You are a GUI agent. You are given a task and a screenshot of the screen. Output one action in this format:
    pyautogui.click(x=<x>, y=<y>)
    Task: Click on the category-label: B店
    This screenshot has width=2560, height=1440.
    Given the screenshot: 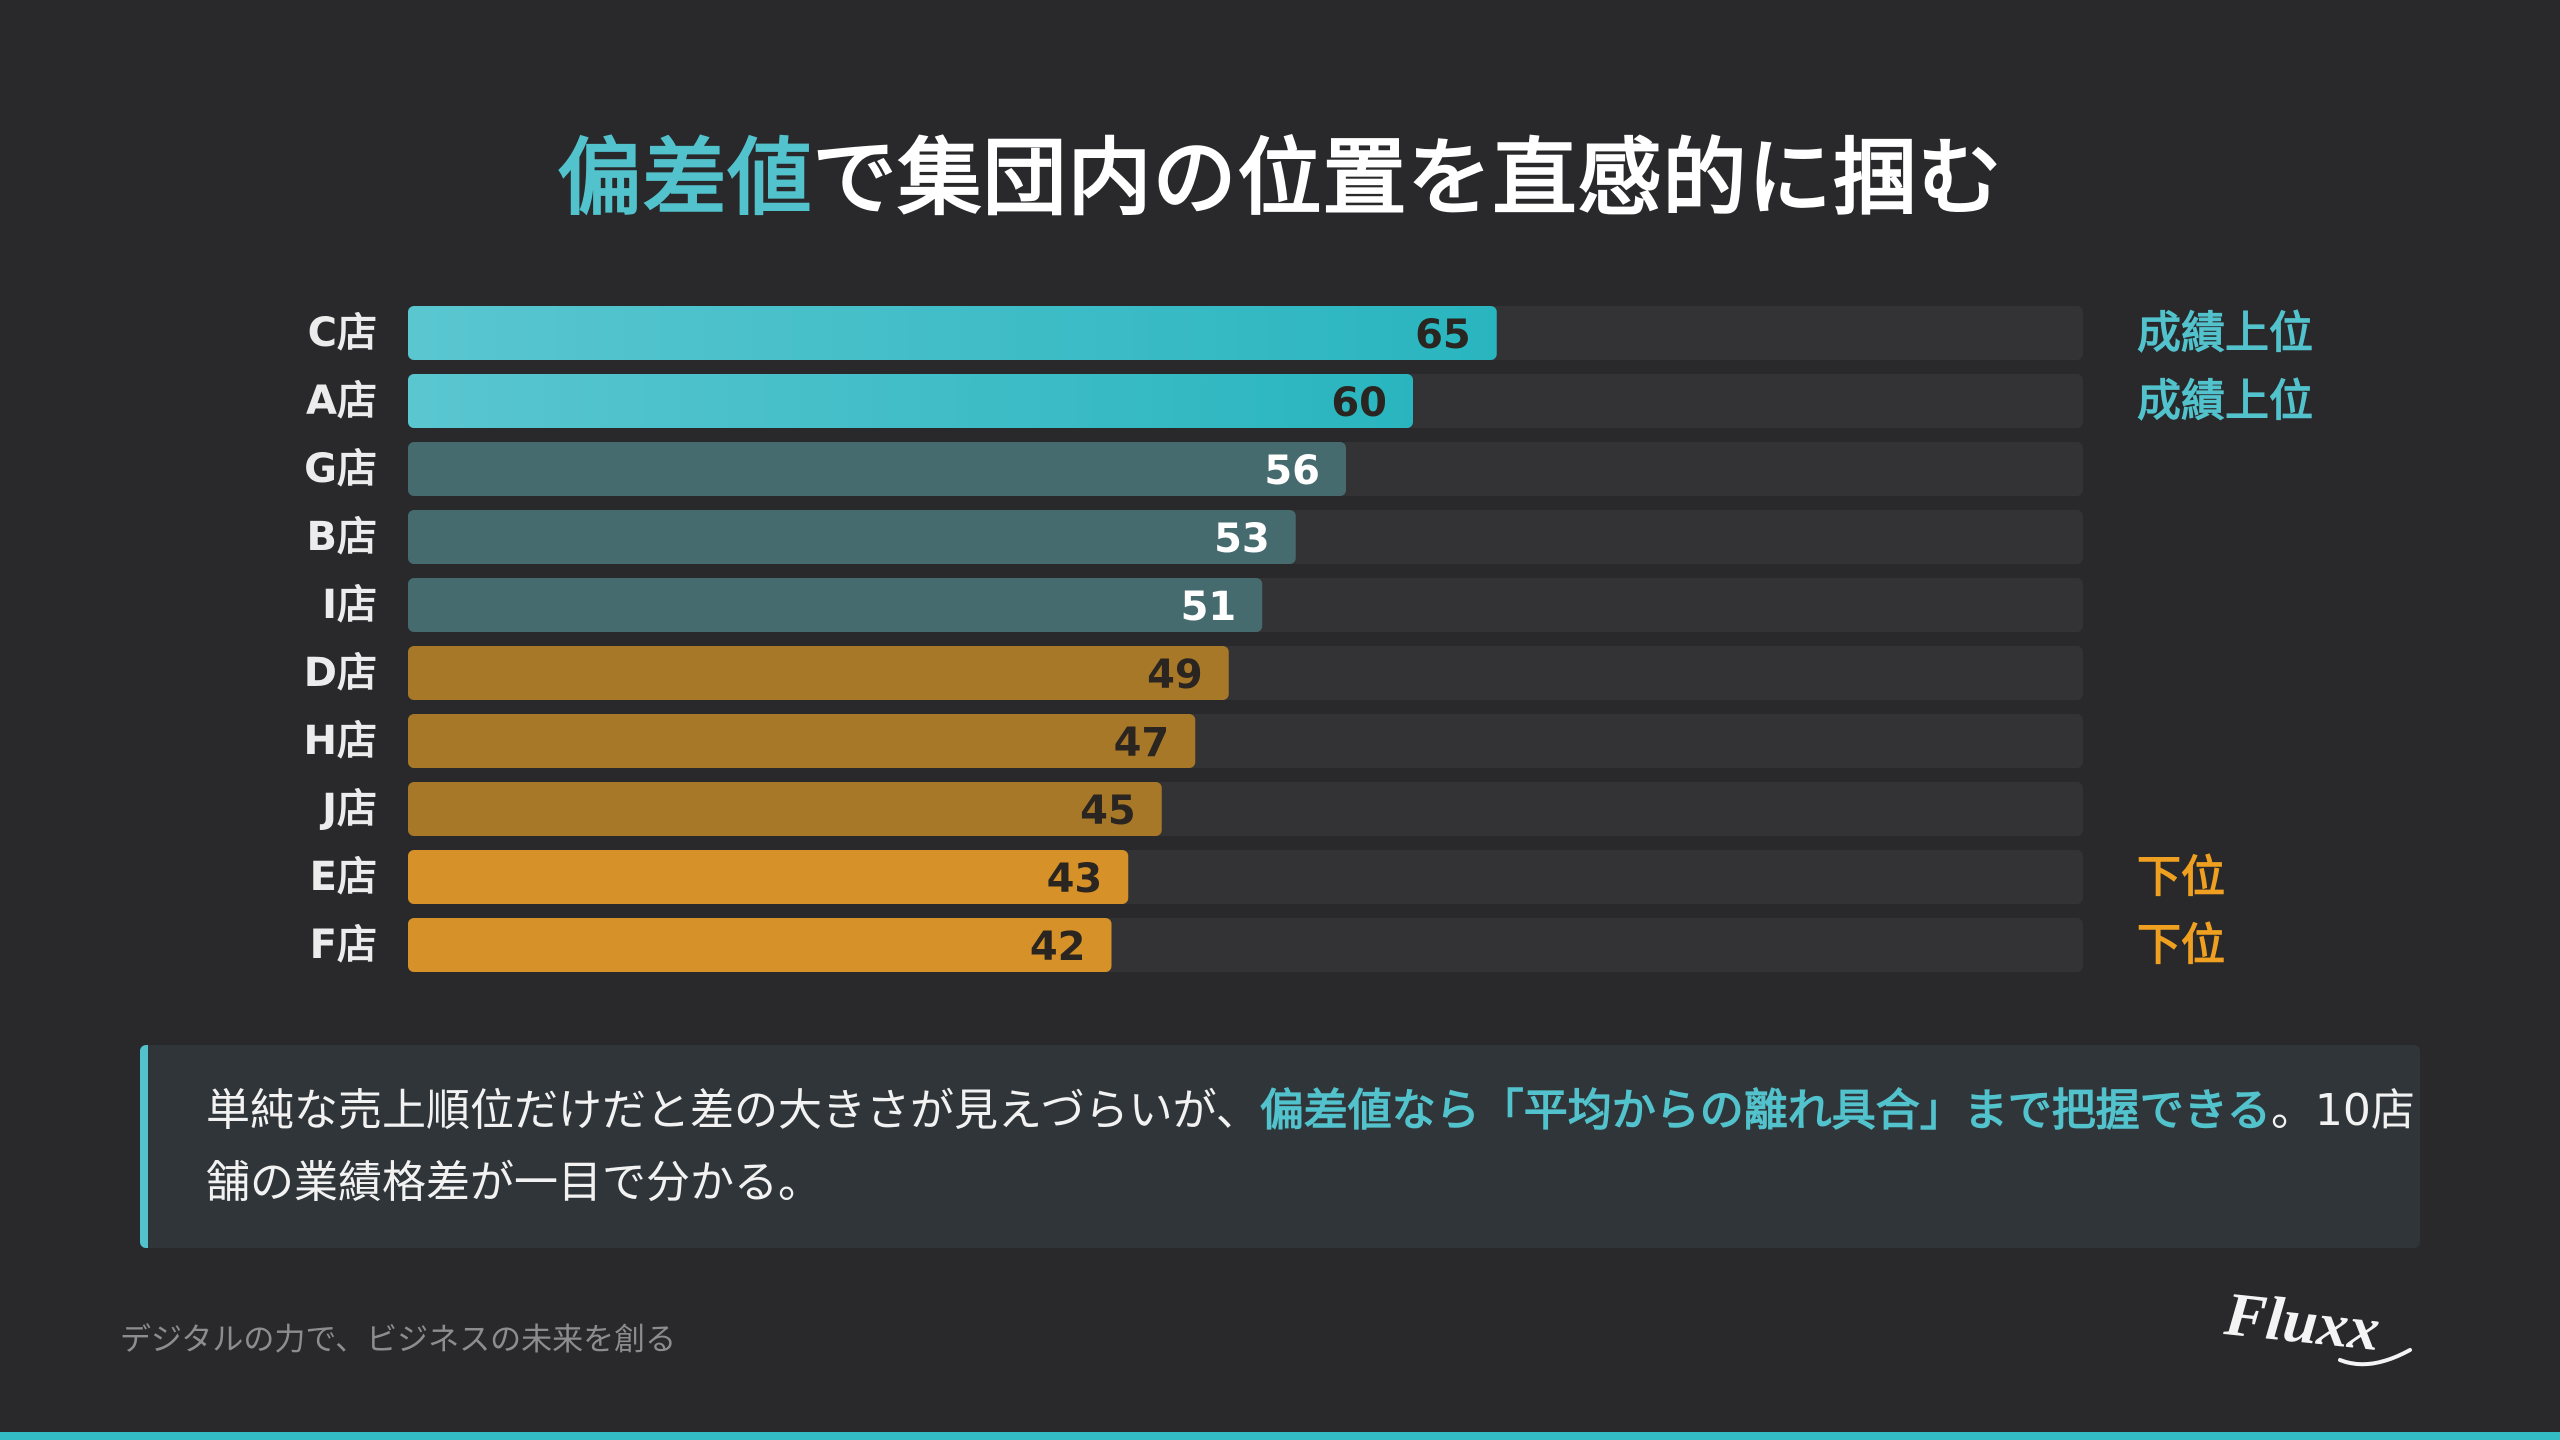 What is the action you would take?
    pyautogui.click(x=342, y=537)
    